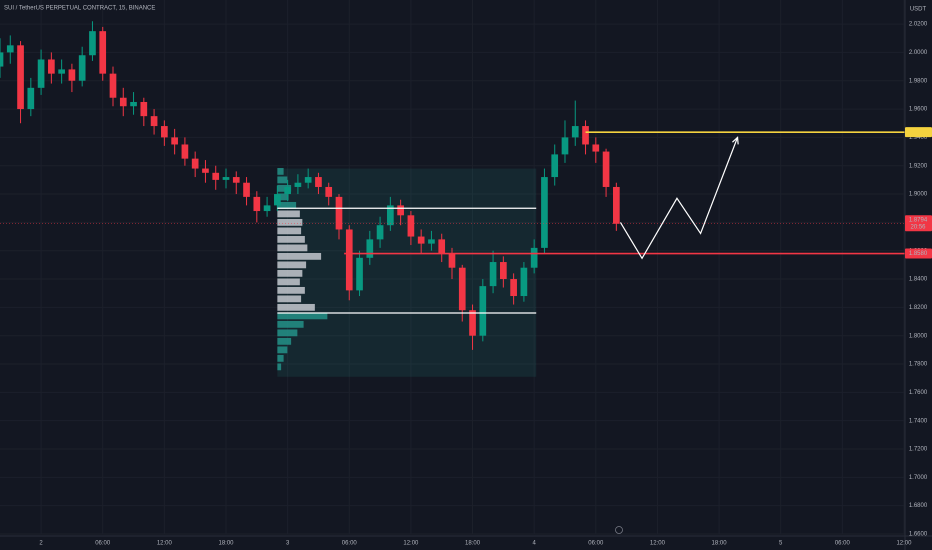 This screenshot has width=932, height=550. What do you see at coordinates (918, 10) in the screenshot?
I see `currency: USDT` at bounding box center [918, 10].